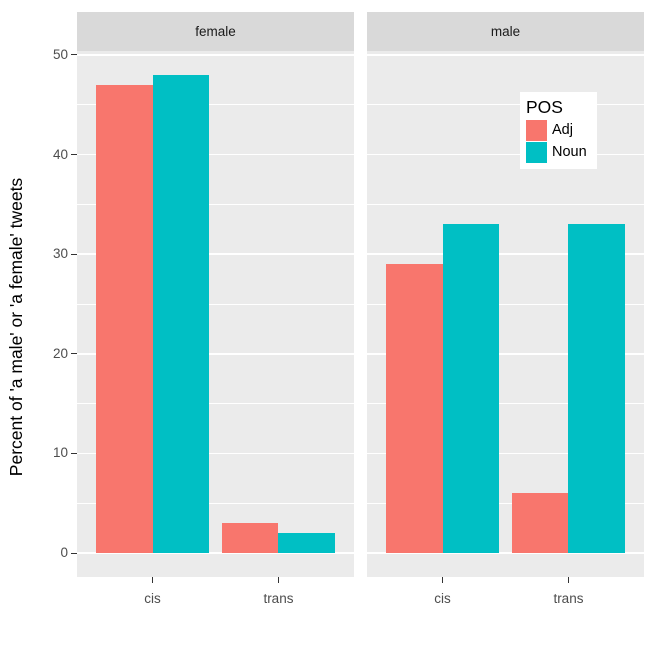 The height and width of the screenshot is (651, 656). Describe the element at coordinates (540, 523) in the screenshot. I see `bar-male-trans-adj` at that location.